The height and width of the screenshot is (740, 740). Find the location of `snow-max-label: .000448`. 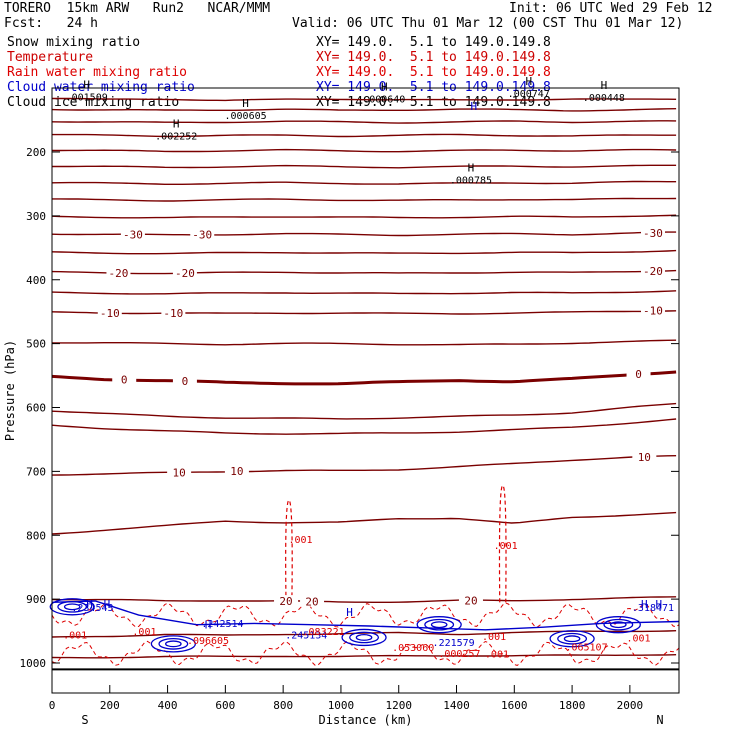

snow-max-label: .000448 is located at coordinates (604, 98).